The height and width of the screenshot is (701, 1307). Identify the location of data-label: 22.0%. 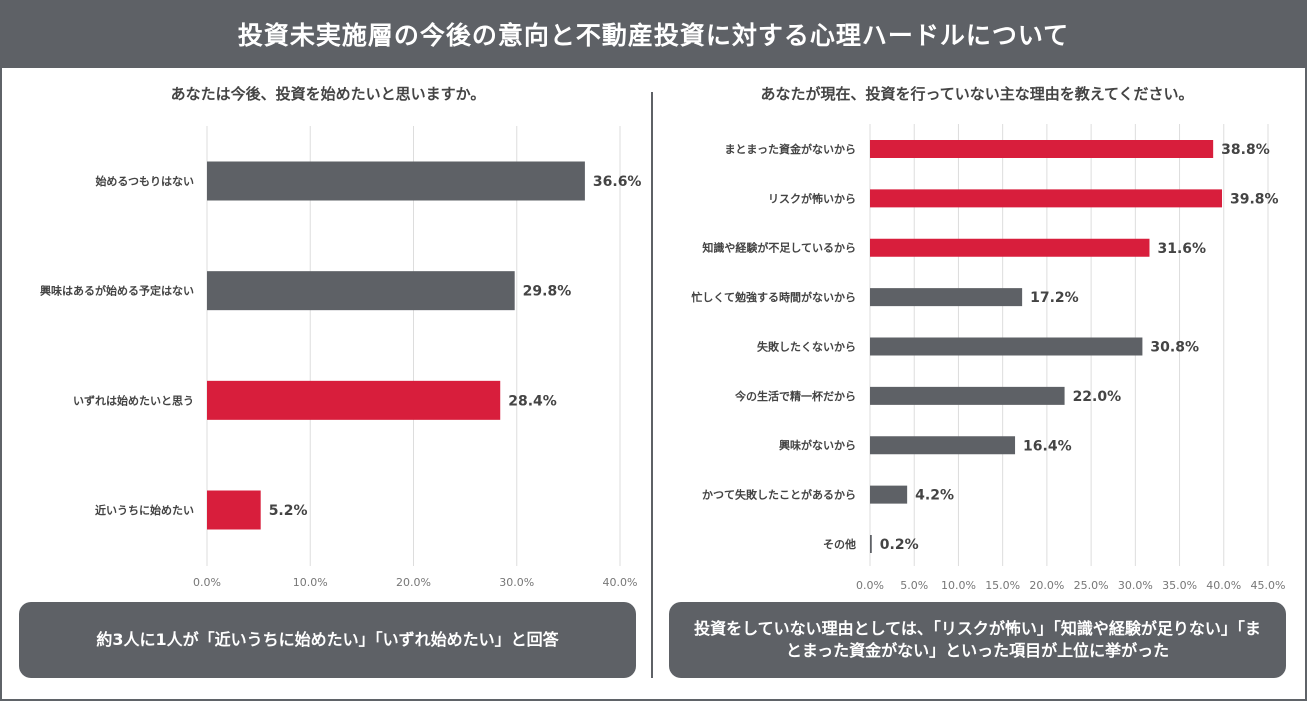
(1097, 397).